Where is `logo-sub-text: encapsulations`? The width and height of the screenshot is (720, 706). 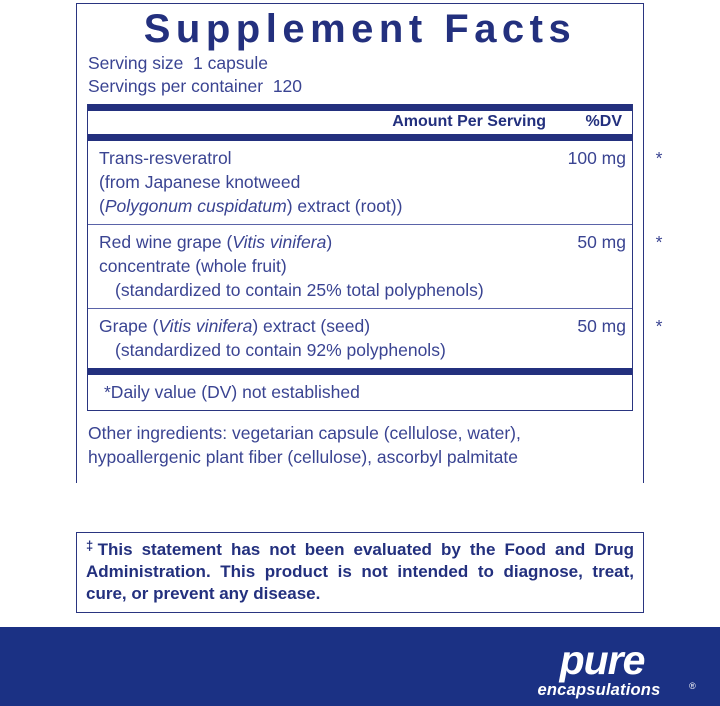 logo-sub-text: encapsulations is located at coordinates (599, 690).